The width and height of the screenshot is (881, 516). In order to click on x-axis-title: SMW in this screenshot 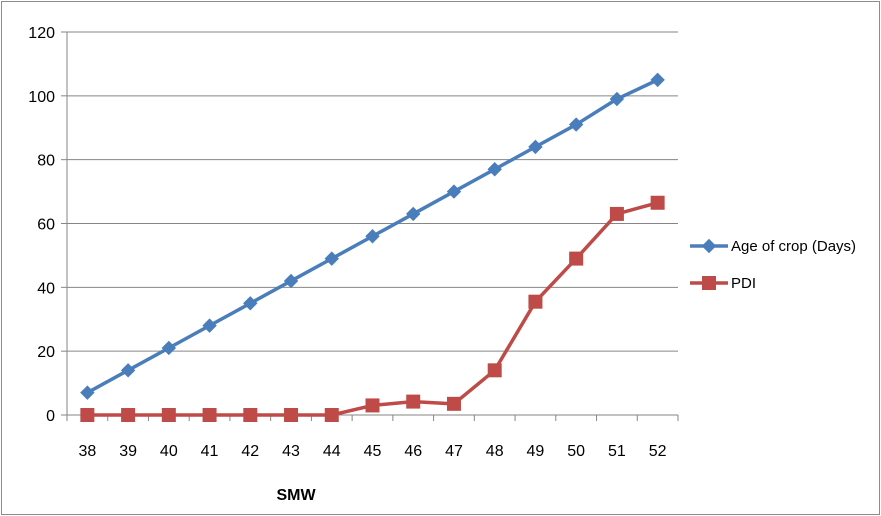, I will do `click(296, 495)`.